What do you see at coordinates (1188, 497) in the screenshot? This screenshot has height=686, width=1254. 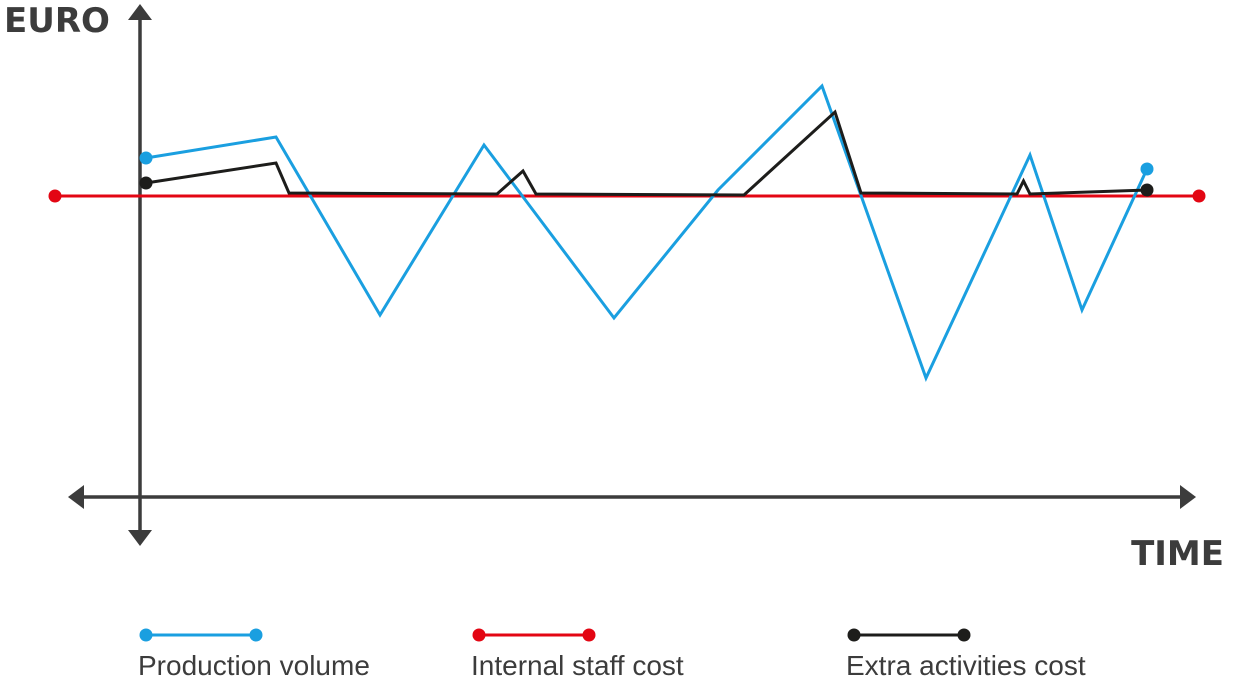 I see `x-axis-right-arrow` at bounding box center [1188, 497].